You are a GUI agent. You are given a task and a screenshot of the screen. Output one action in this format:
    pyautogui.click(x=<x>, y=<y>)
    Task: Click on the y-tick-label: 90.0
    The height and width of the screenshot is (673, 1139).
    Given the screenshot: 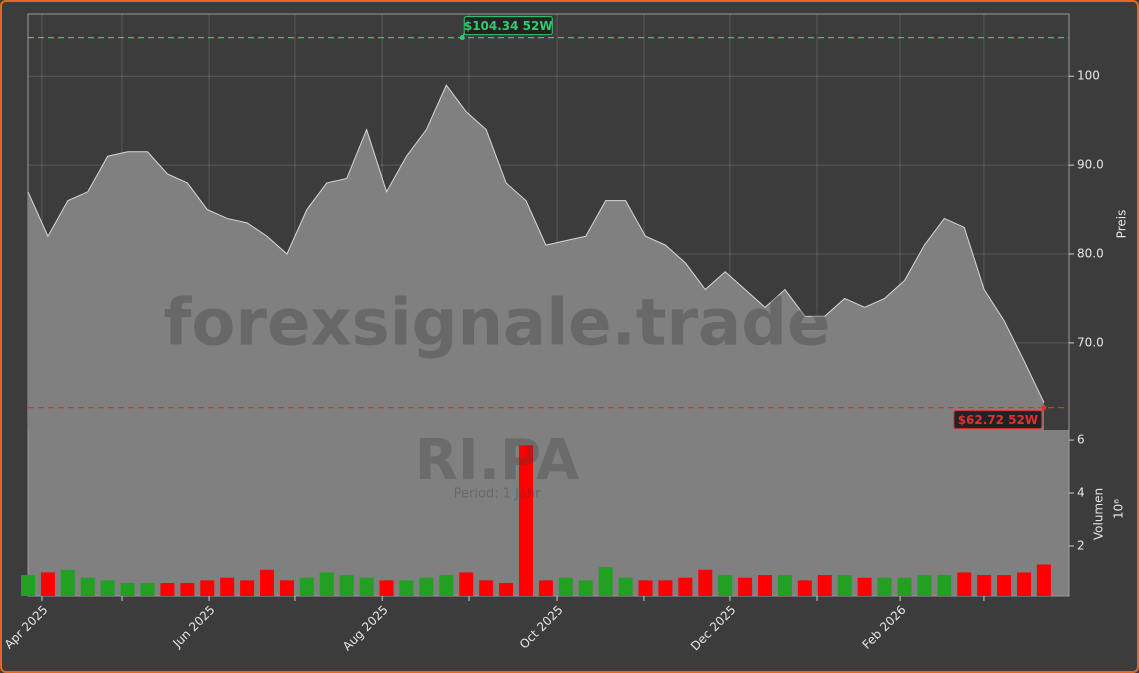 What is the action you would take?
    pyautogui.click(x=1090, y=165)
    